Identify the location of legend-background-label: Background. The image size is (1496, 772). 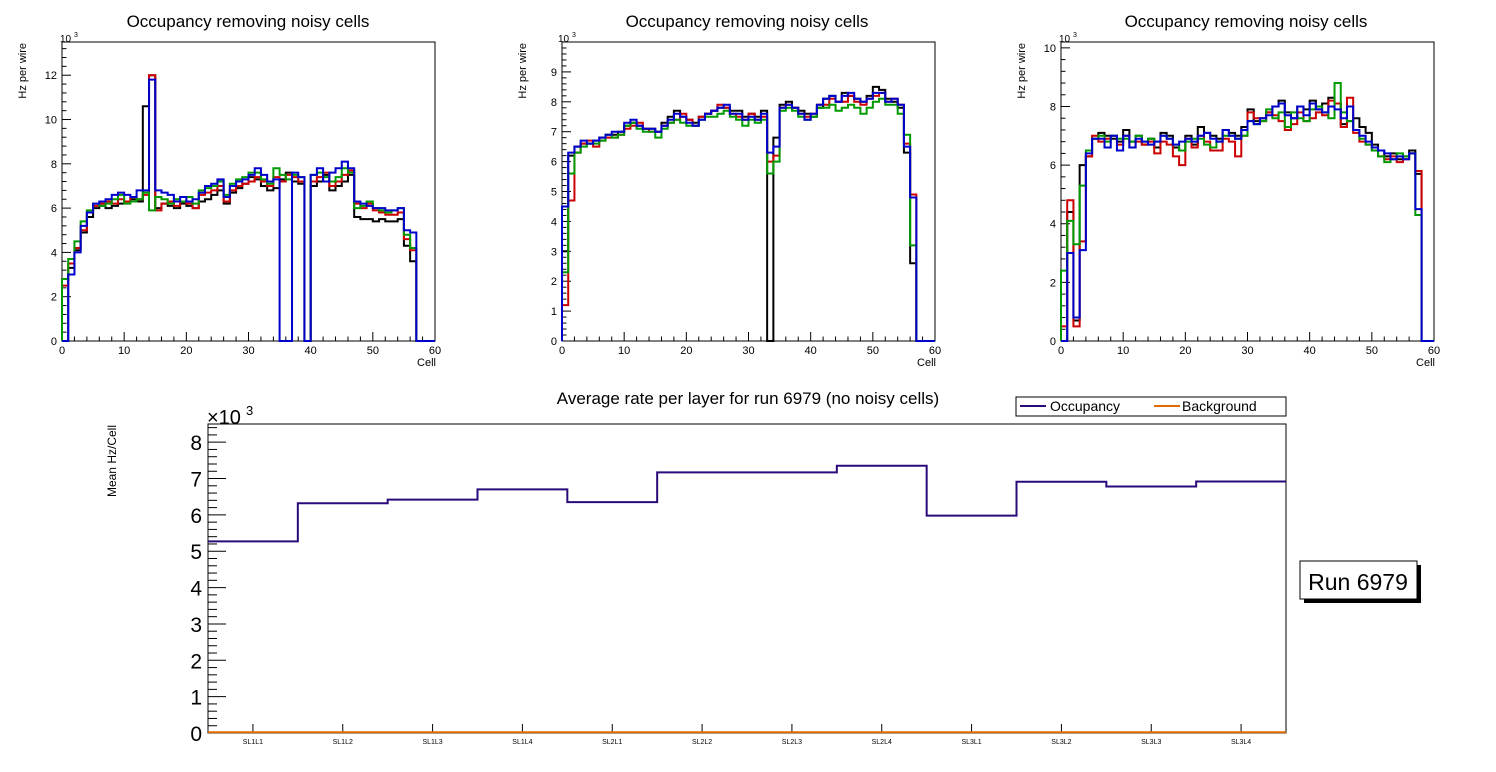
(1219, 406).